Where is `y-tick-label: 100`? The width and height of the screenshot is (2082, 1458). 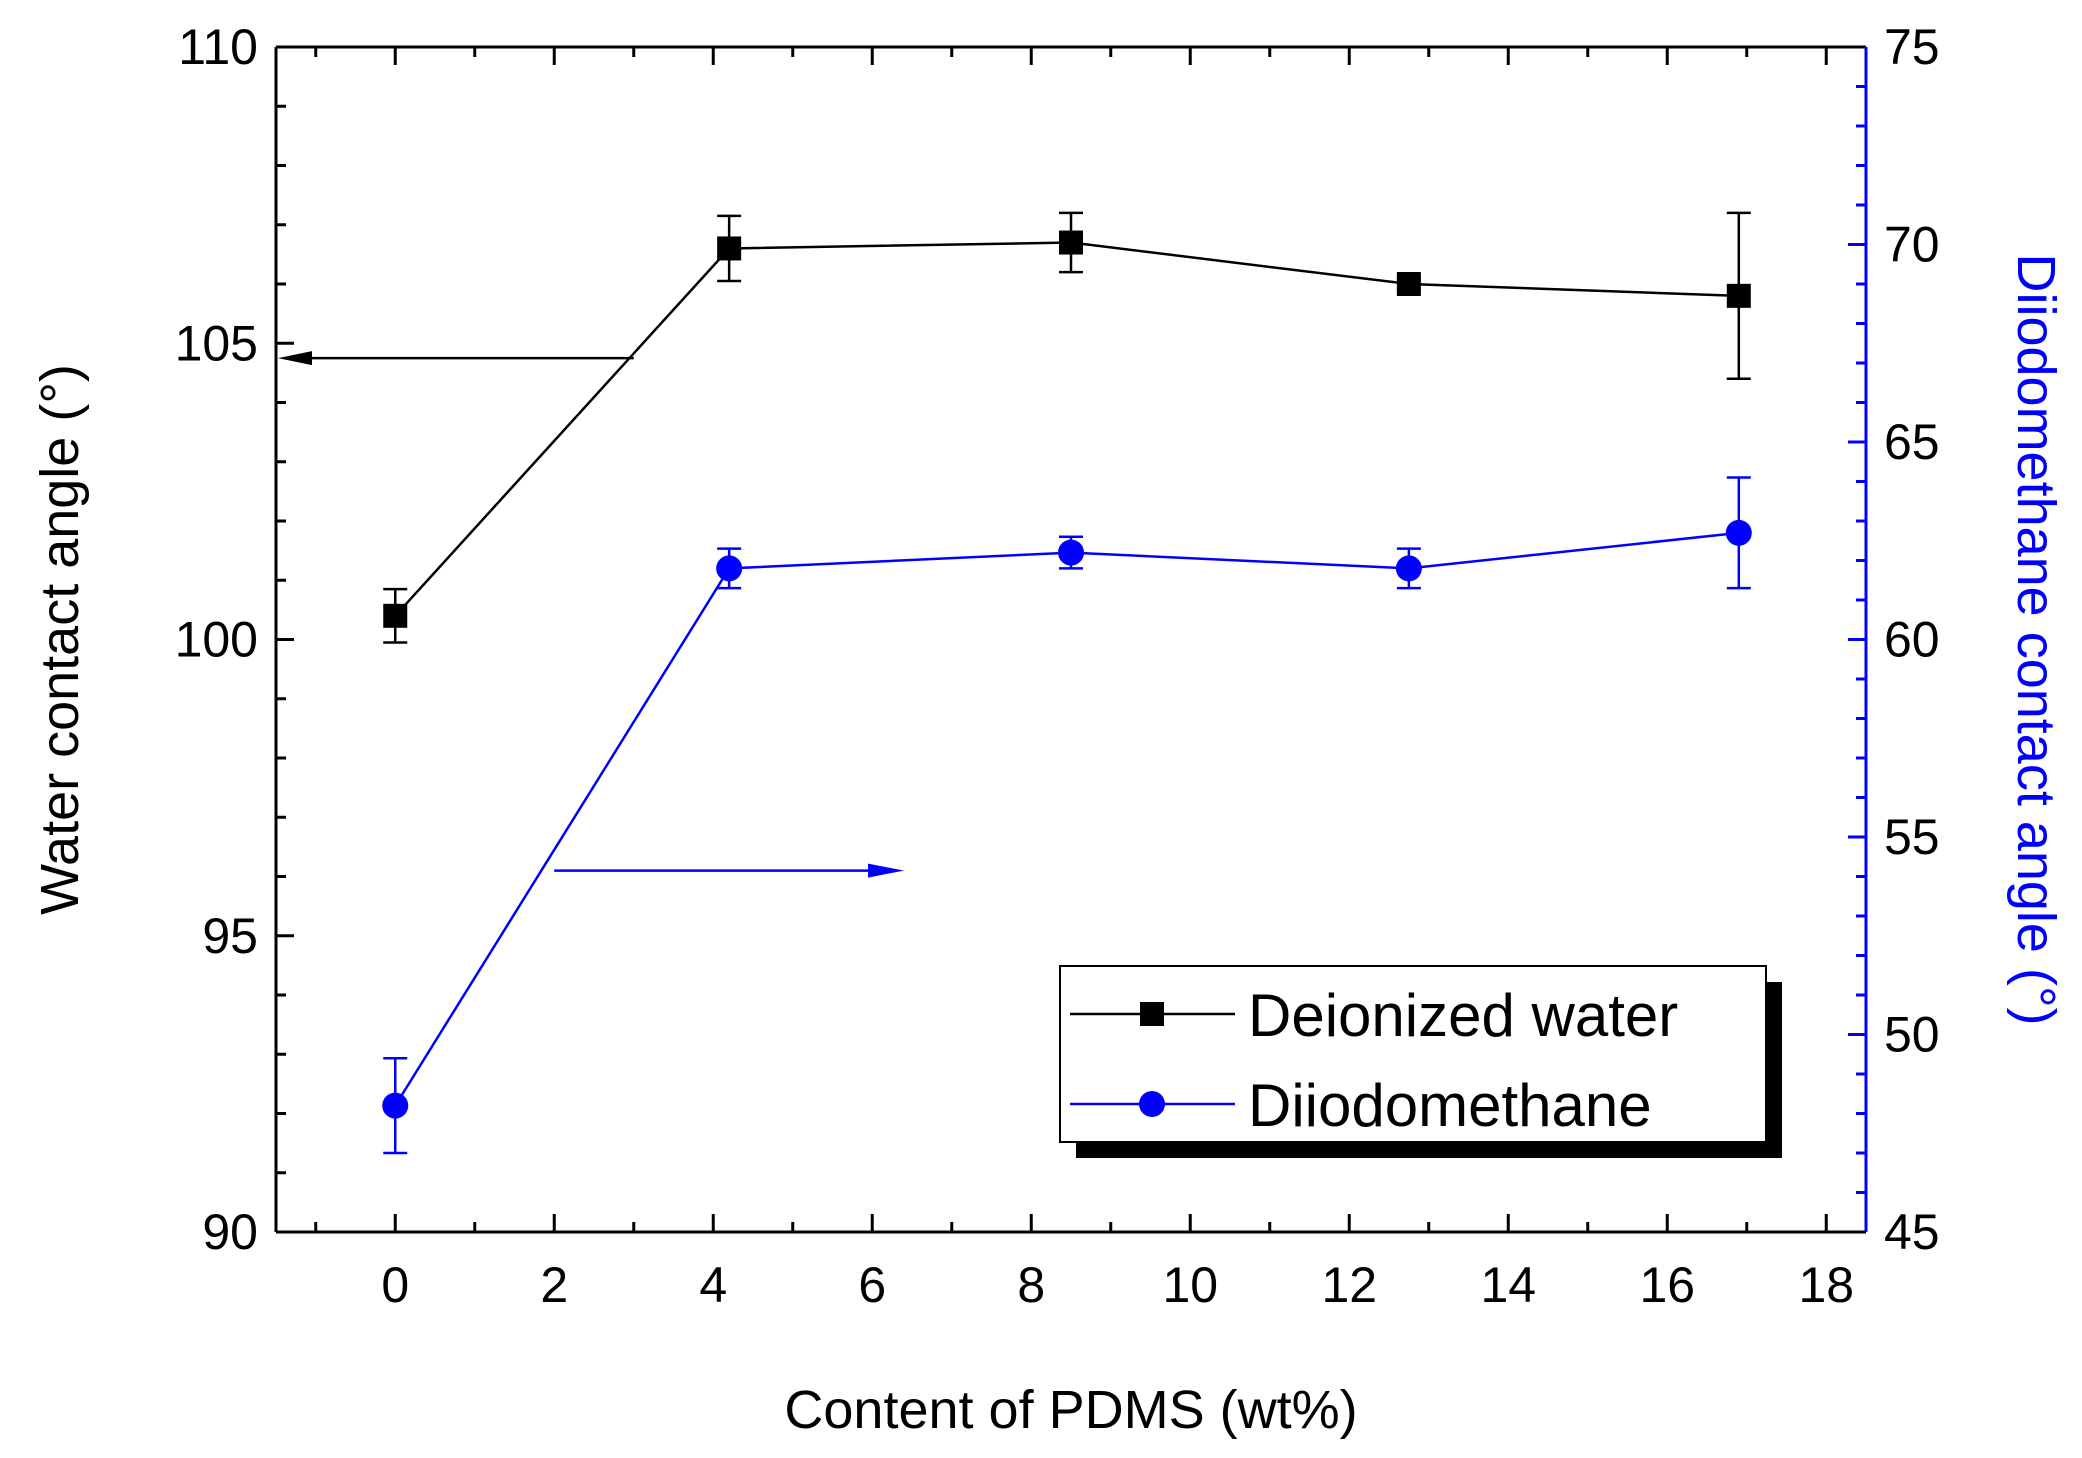
y-tick-label: 100 is located at coordinates (216, 640).